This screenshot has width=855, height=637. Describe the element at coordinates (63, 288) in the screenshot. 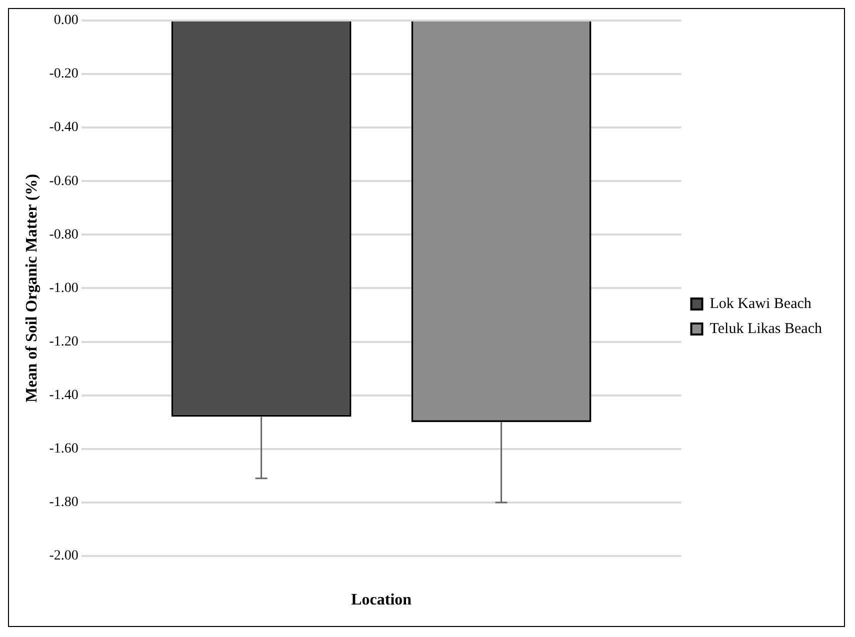

I see `y-tick-label: -1.00` at that location.